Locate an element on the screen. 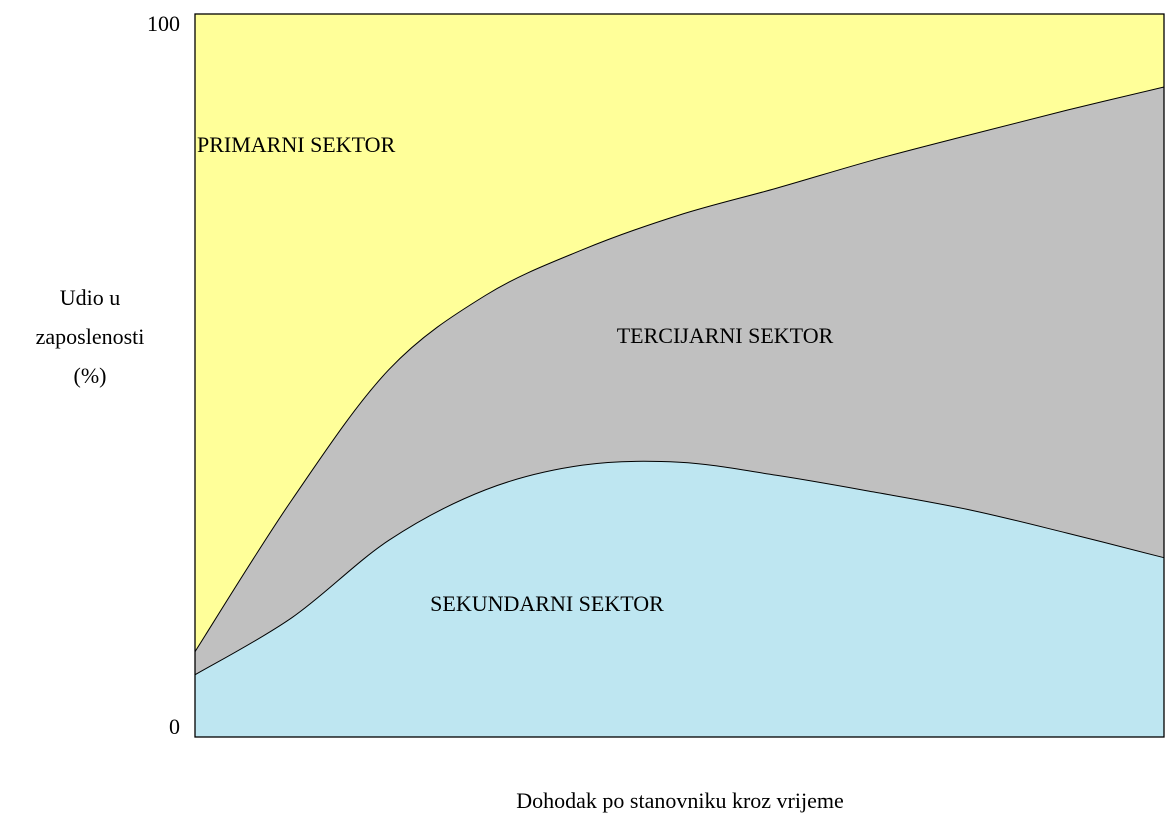 This screenshot has width=1165, height=818. y-axis-label: (%) is located at coordinates (90, 375).